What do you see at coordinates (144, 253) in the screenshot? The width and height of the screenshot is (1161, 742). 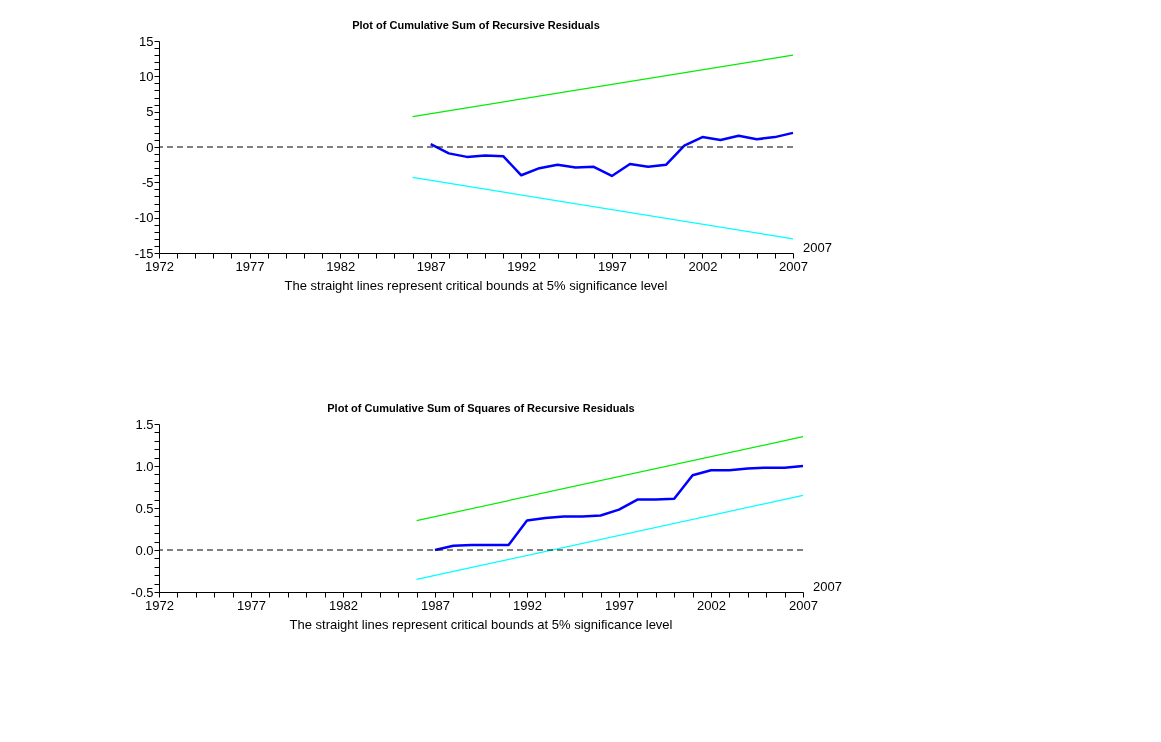 I see `y-tick-label: -15` at bounding box center [144, 253].